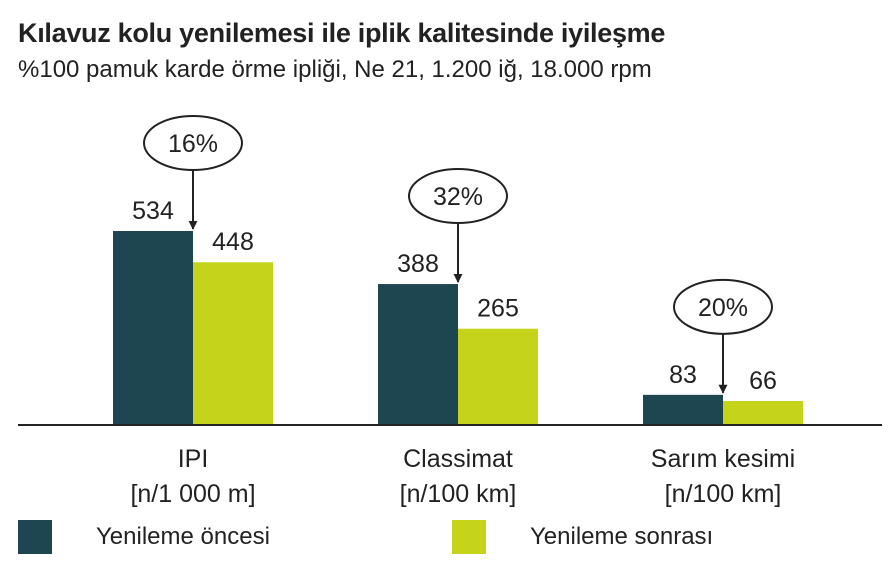  I want to click on bar-sarim-kesimi-after, so click(763, 413).